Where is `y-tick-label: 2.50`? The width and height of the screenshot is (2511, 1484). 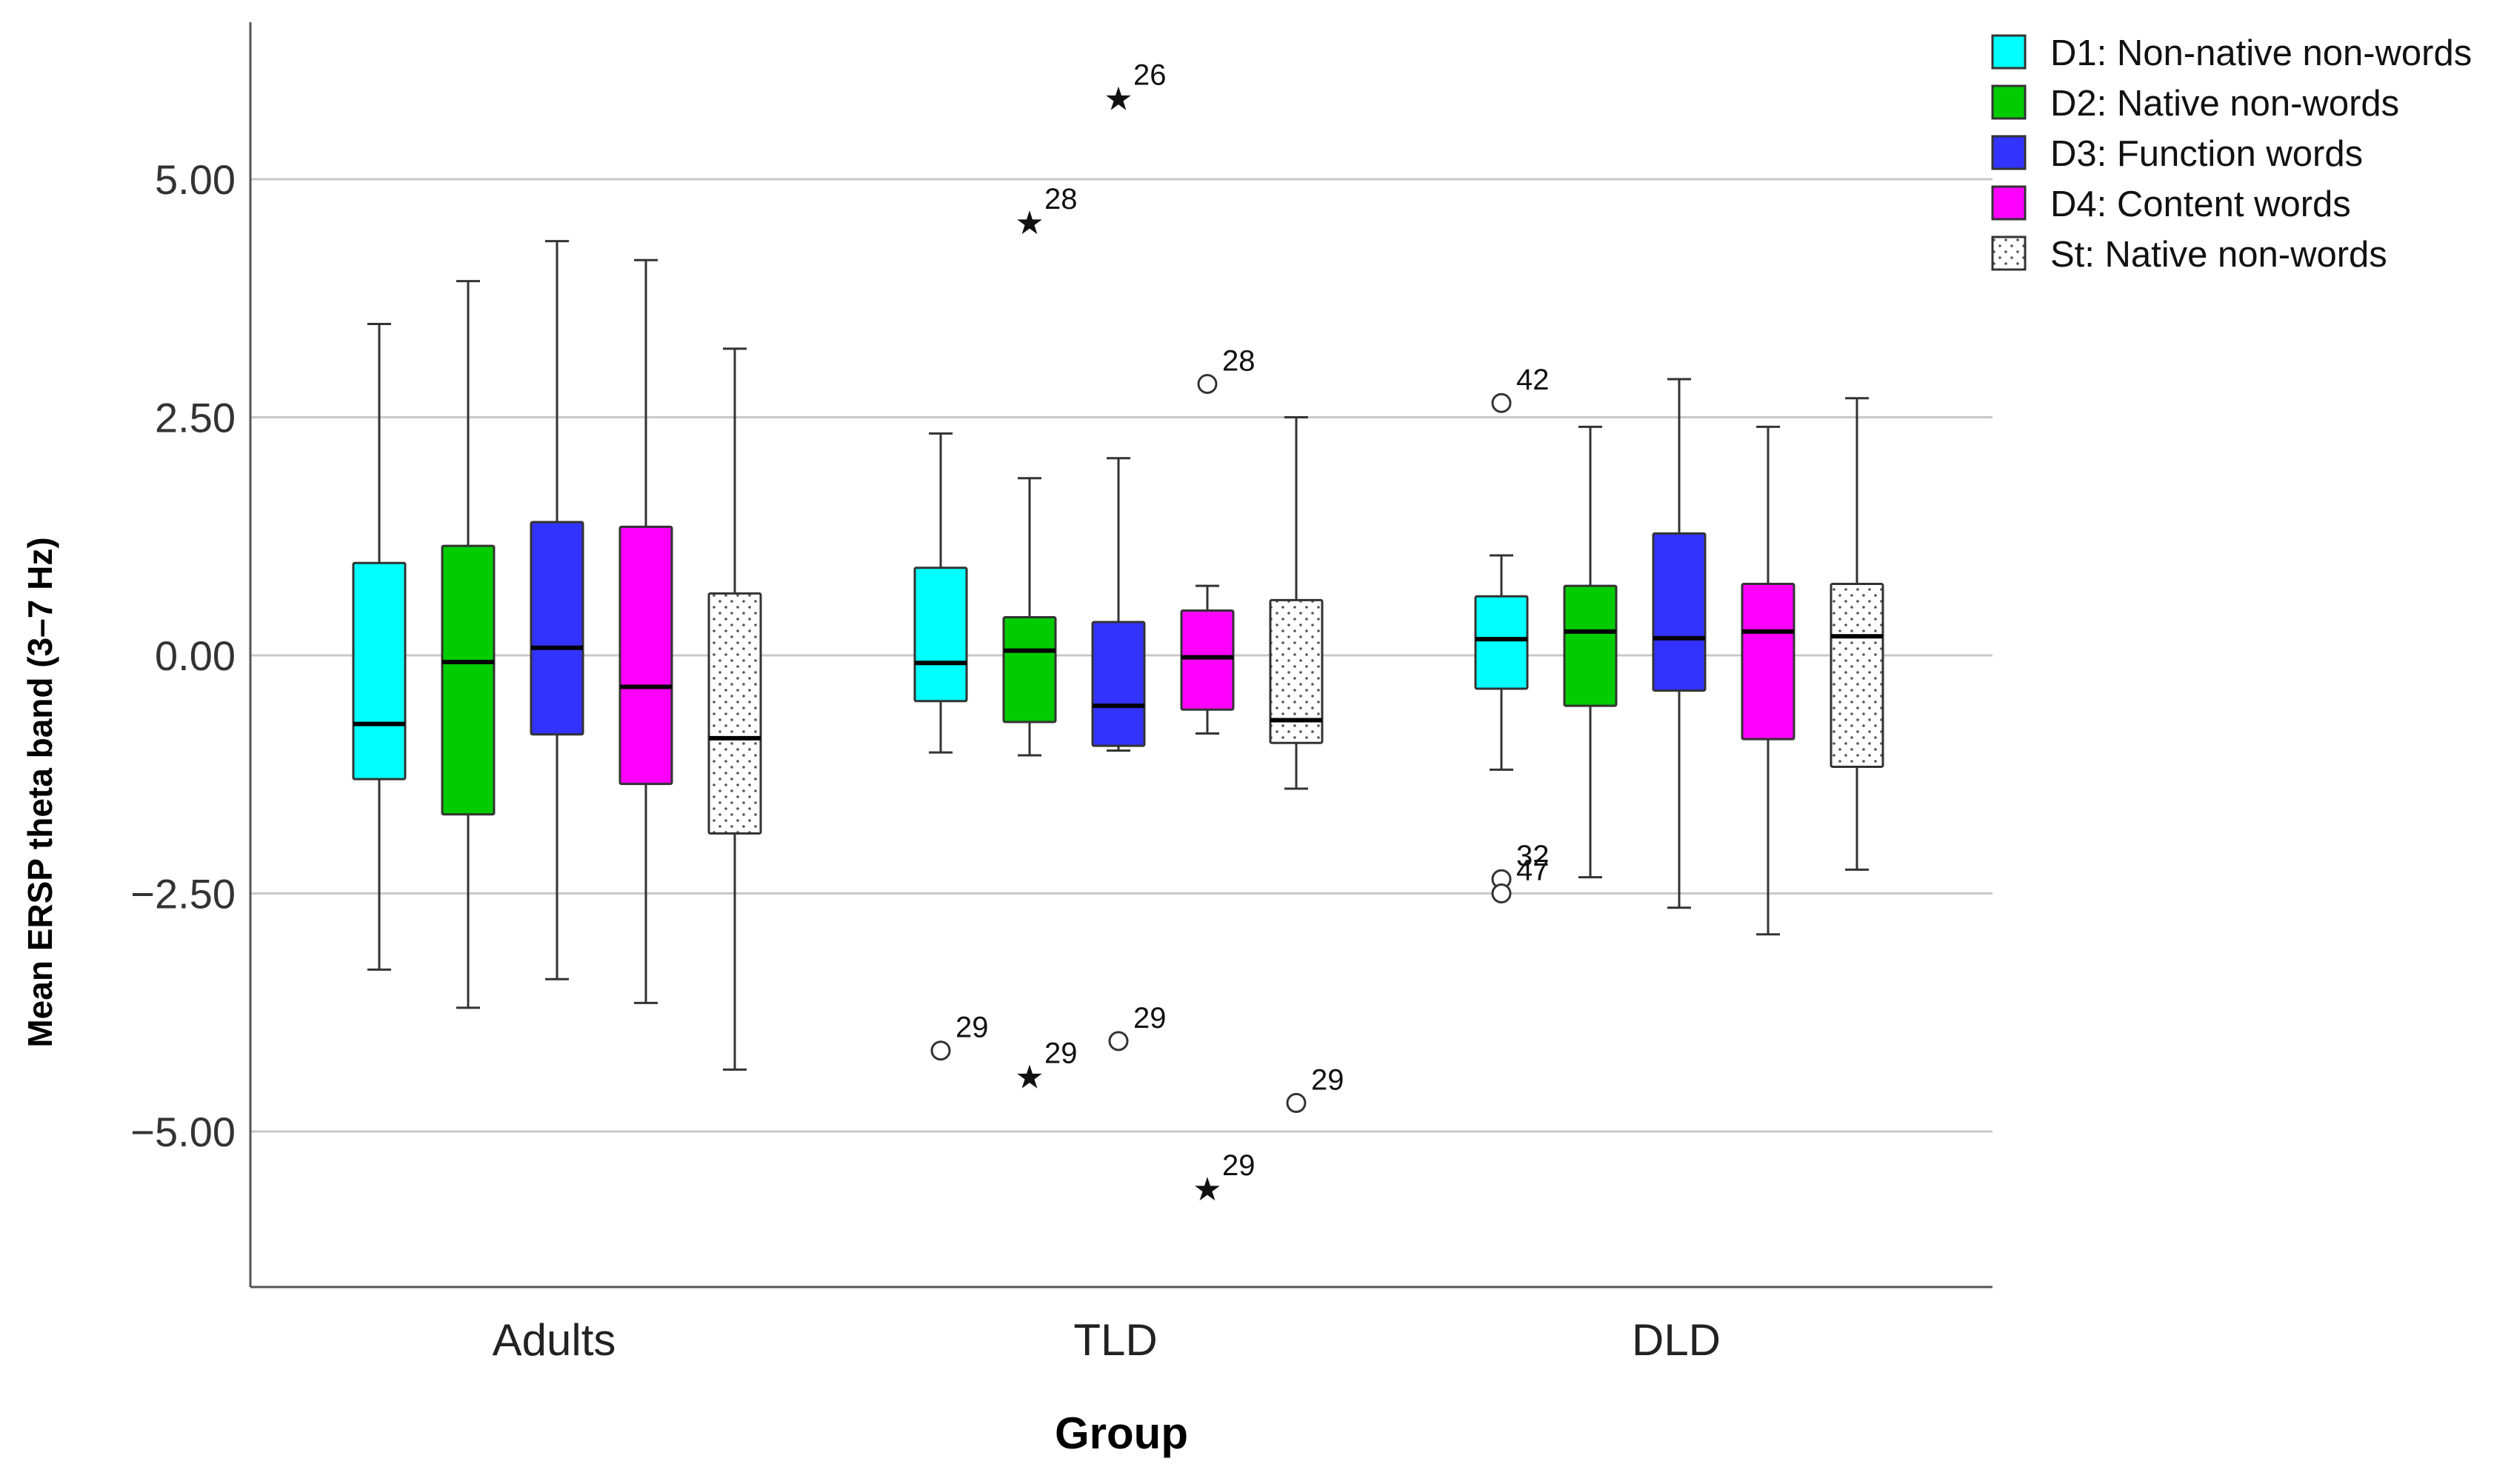
y-tick-label: 2.50 is located at coordinates (195, 418).